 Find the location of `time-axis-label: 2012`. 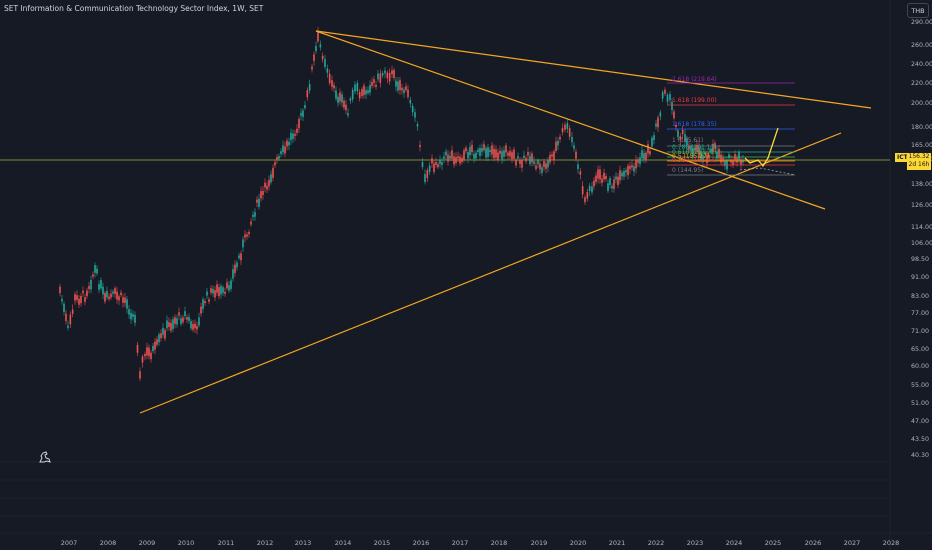

time-axis-label: 2012 is located at coordinates (265, 543).